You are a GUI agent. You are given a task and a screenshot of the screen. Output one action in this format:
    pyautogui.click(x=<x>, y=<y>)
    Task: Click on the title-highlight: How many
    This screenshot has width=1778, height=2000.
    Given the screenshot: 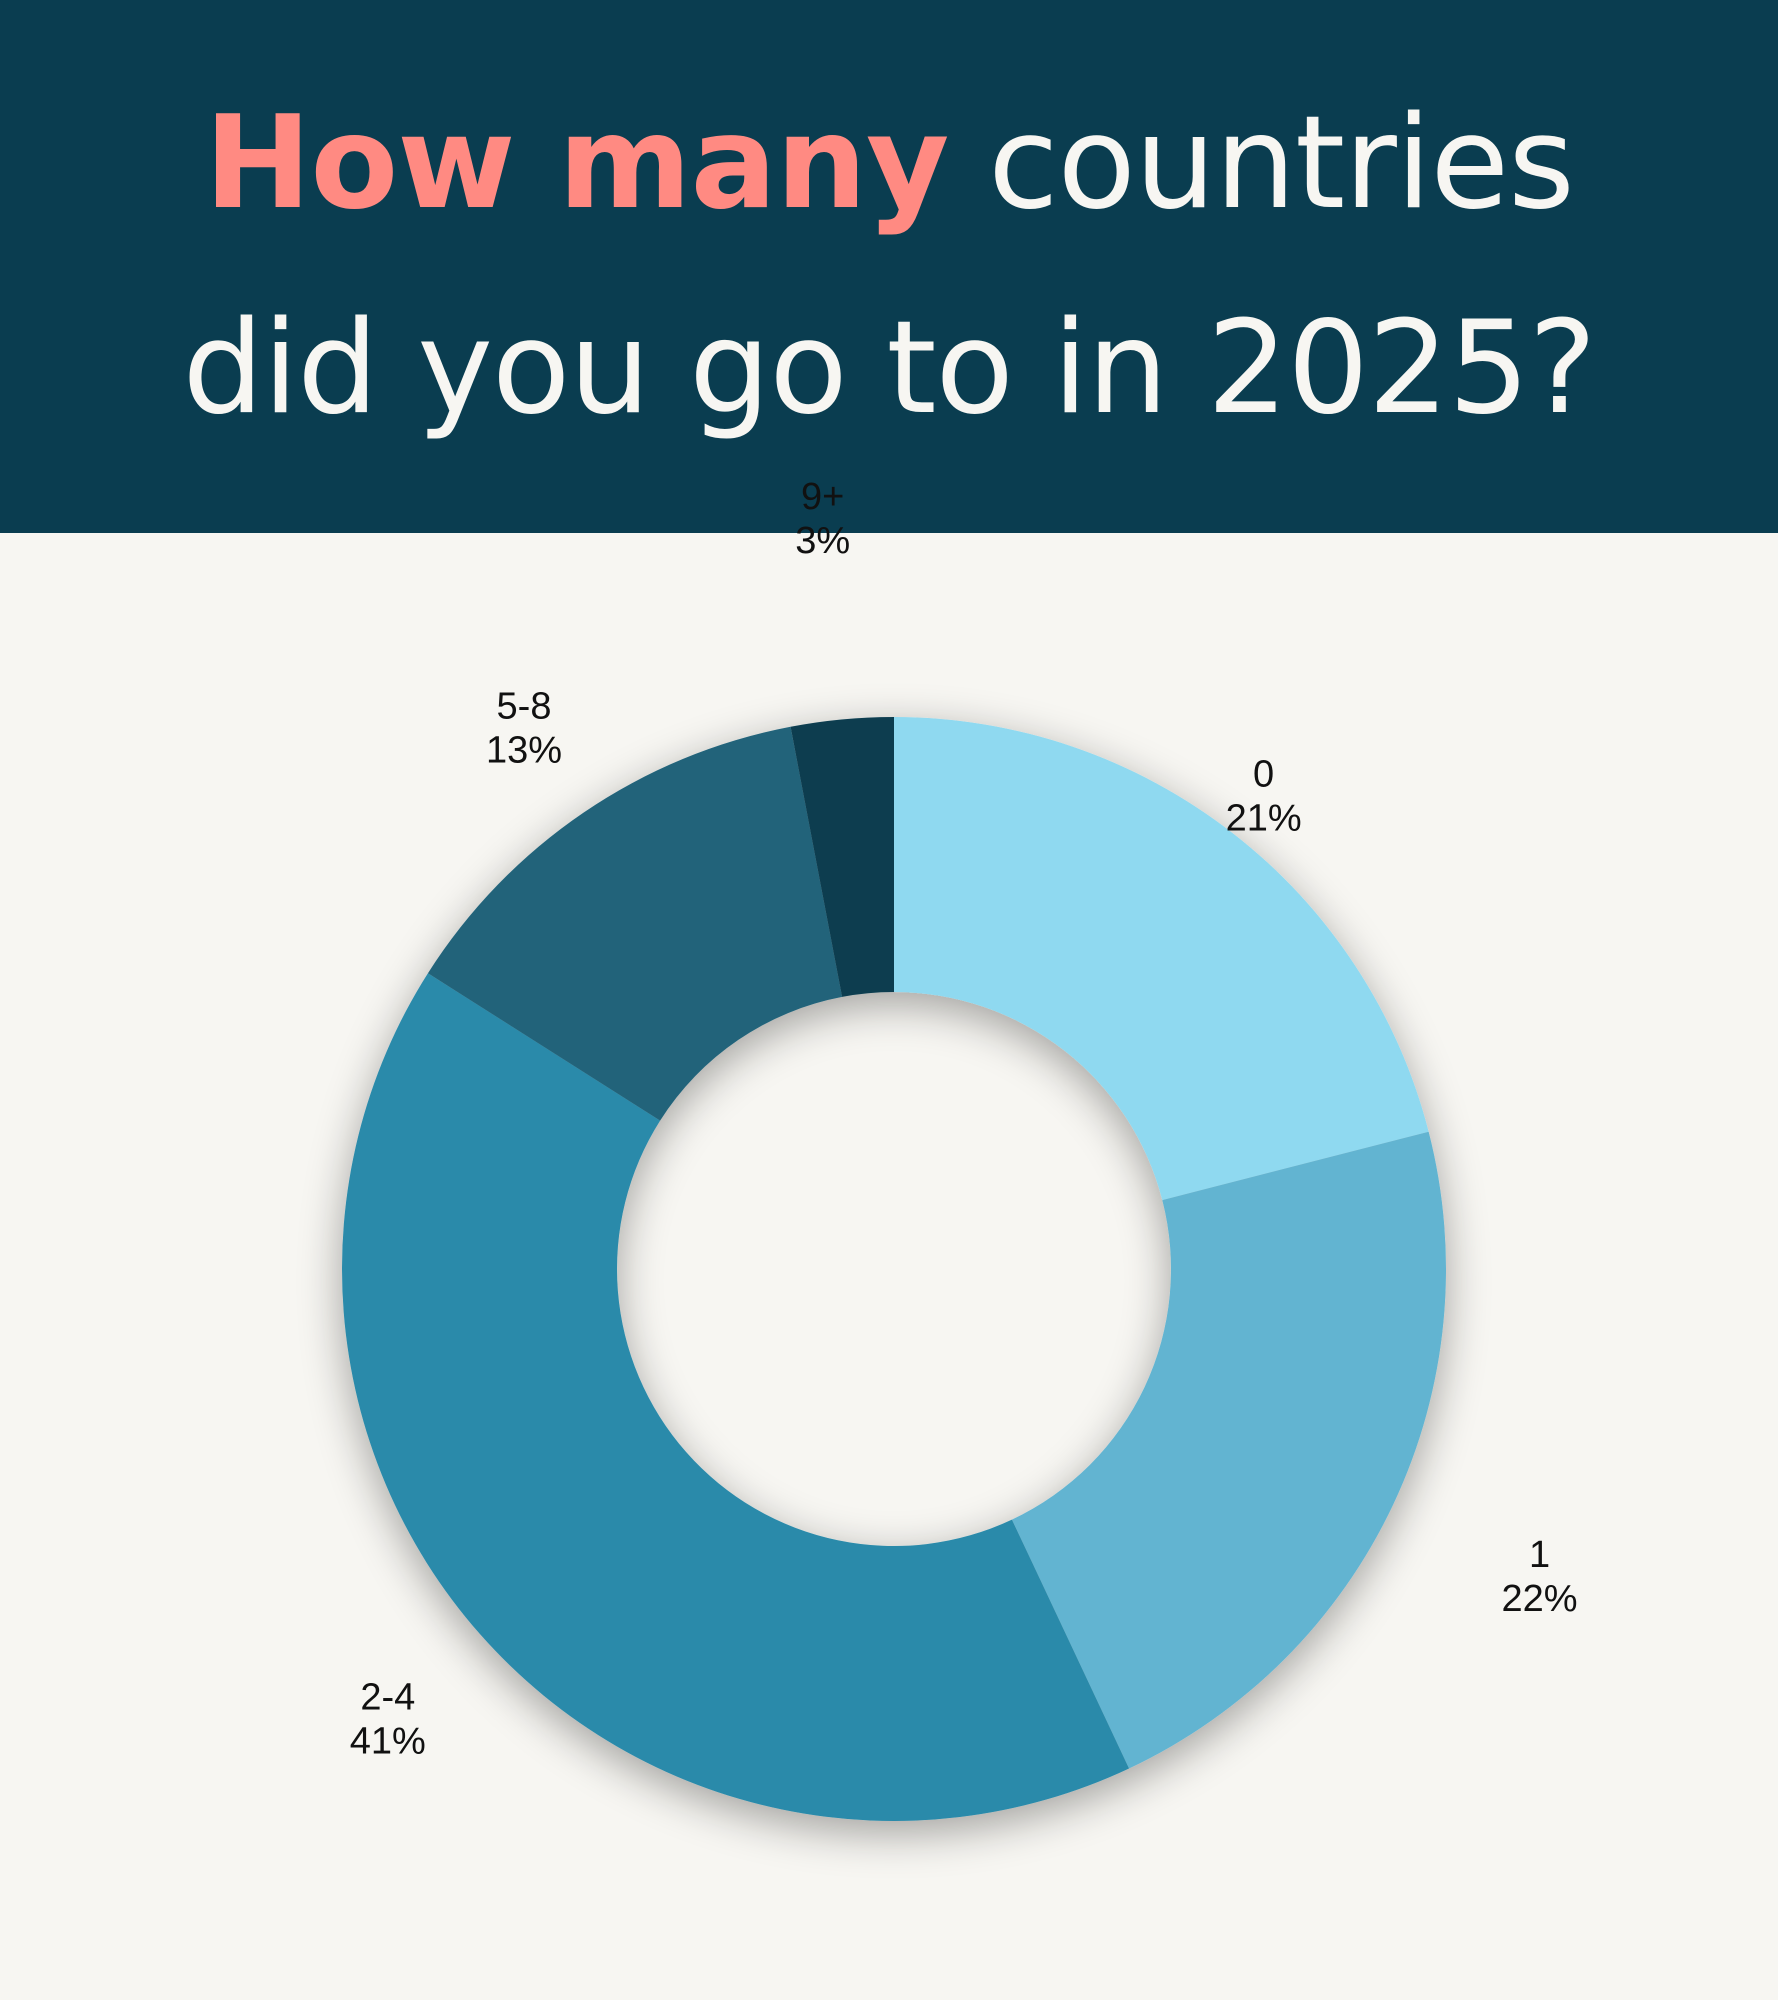 What is the action you would take?
    pyautogui.click(x=576, y=163)
    